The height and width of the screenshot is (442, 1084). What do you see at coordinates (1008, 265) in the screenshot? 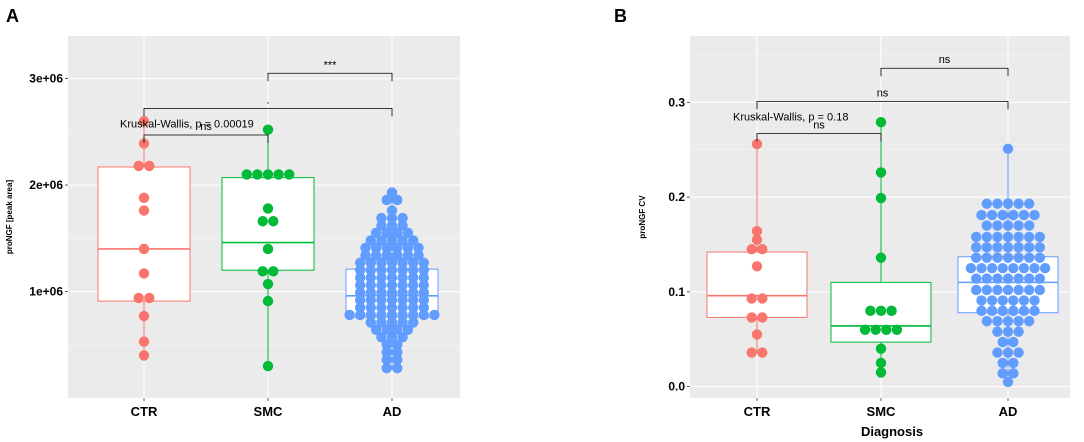
I see `dots-ad` at bounding box center [1008, 265].